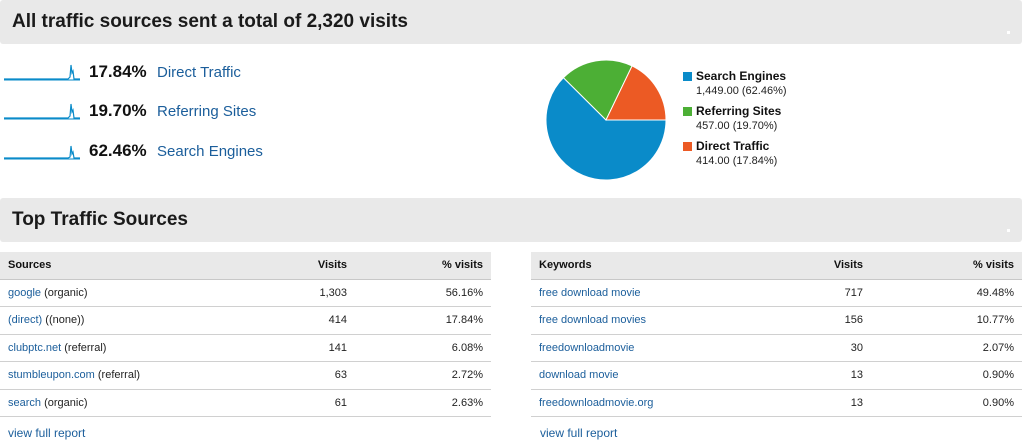 The image size is (1029, 446). Describe the element at coordinates (307, 348) in the screenshot. I see `visits-cell: 141` at that location.